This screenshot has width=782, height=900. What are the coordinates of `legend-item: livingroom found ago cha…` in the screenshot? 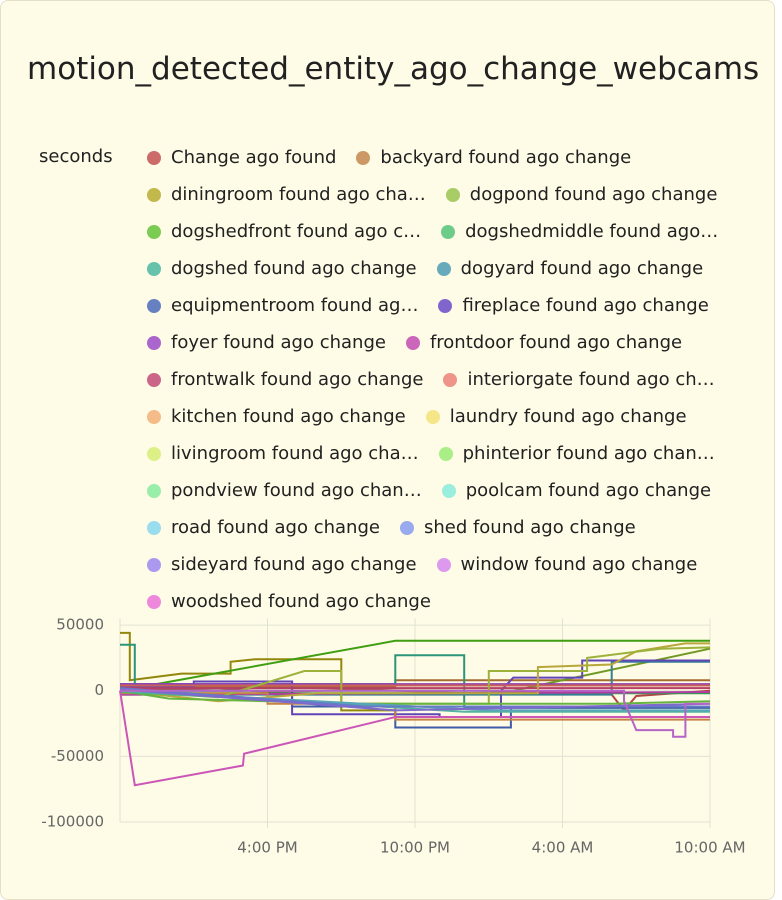 It's located at (283, 453).